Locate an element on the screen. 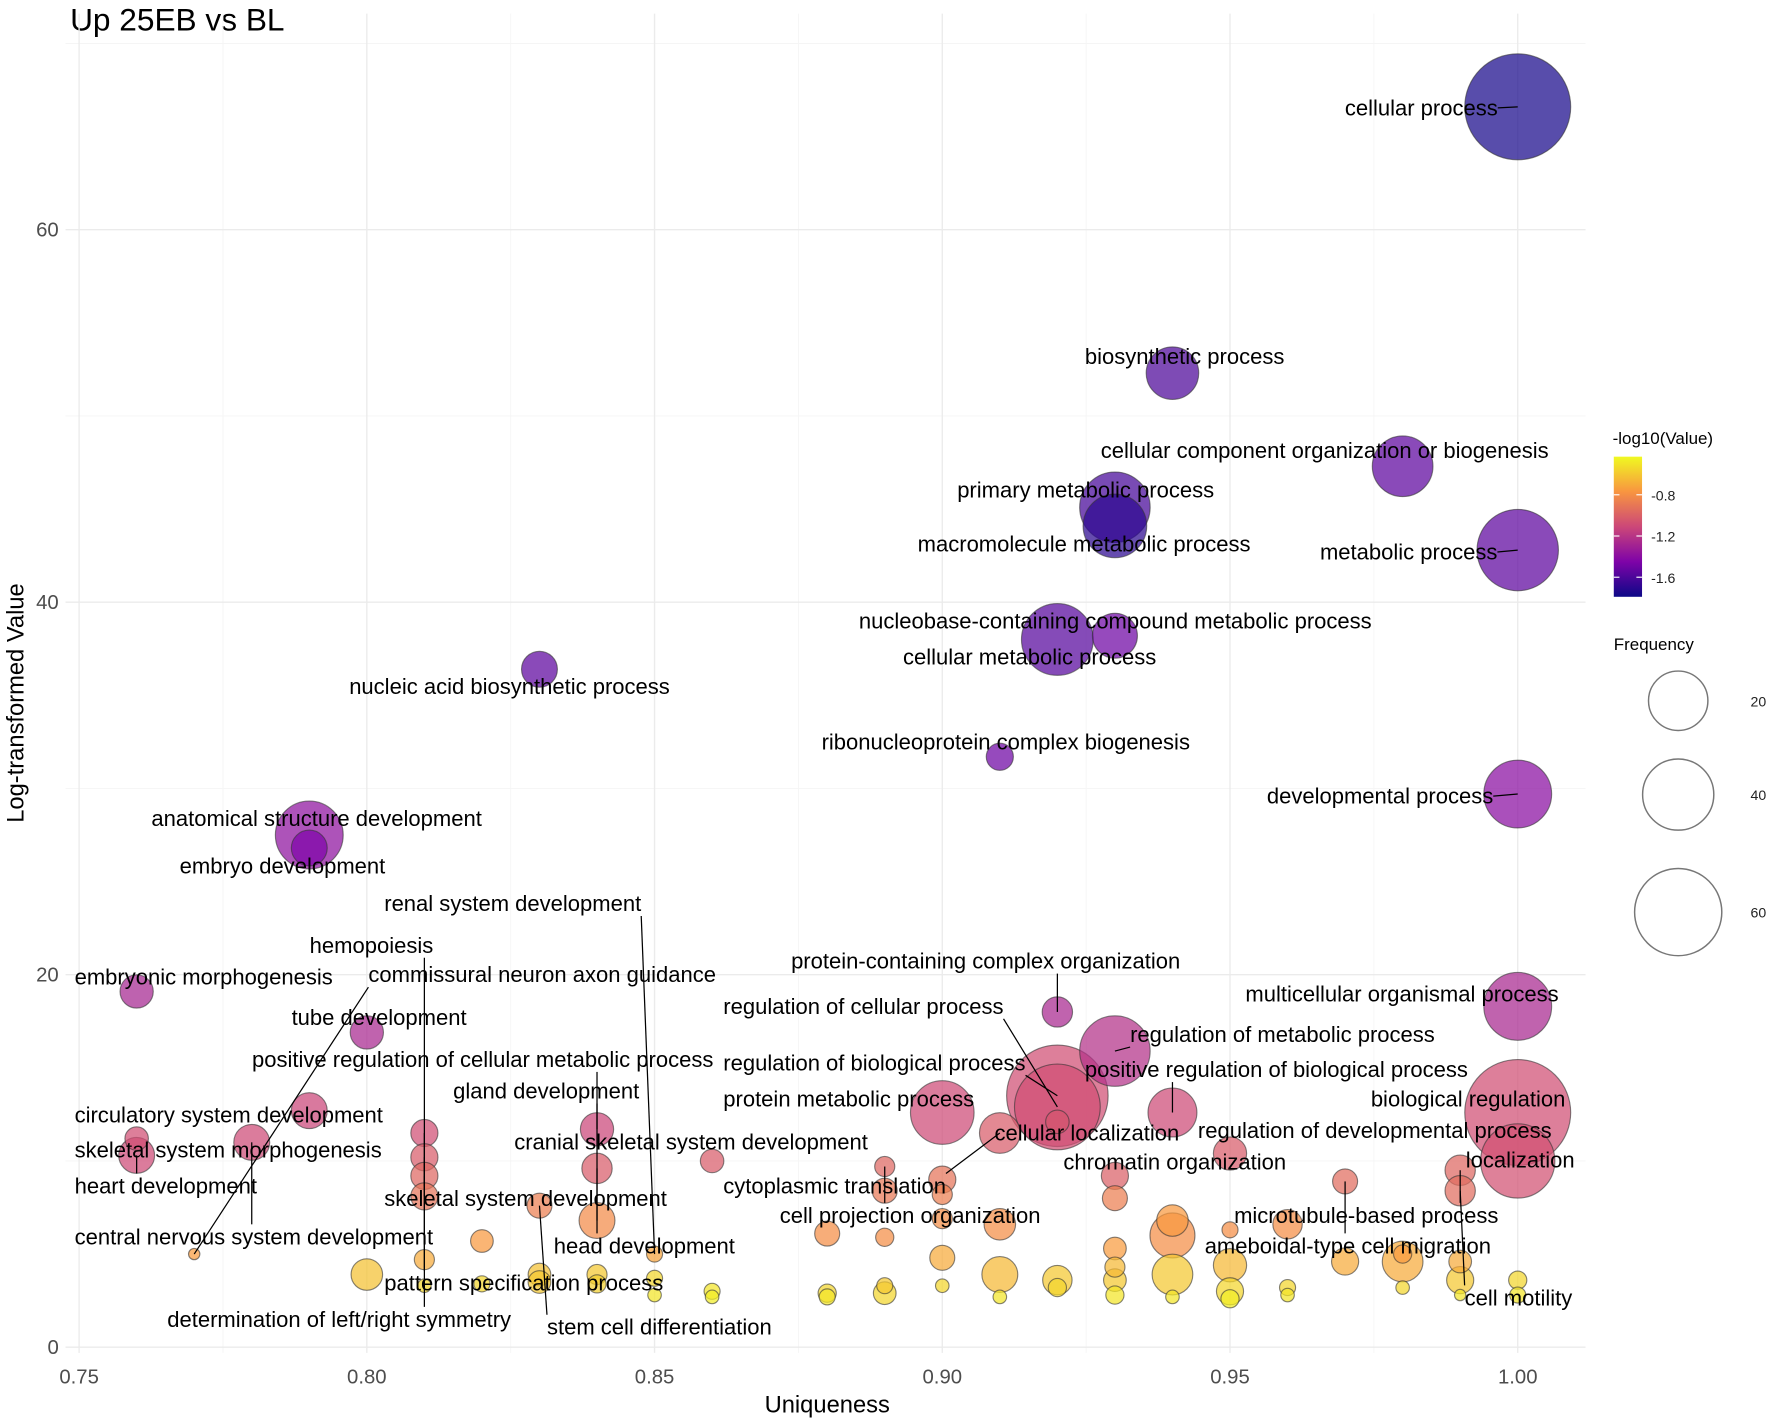 The image size is (1772, 1423). color-legend-title: -log10(Value) is located at coordinates (1663, 438).